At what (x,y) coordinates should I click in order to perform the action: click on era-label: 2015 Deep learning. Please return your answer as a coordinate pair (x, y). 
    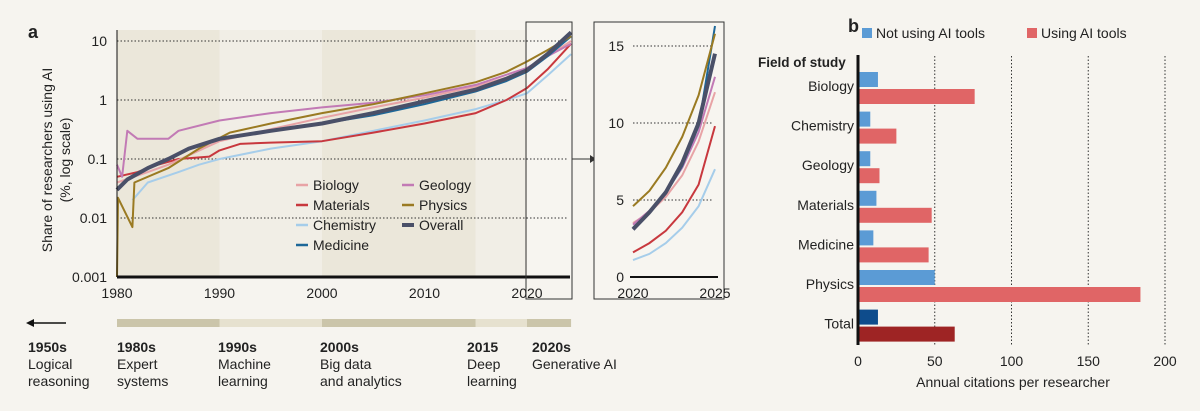
    Looking at the image, I should click on (492, 364).